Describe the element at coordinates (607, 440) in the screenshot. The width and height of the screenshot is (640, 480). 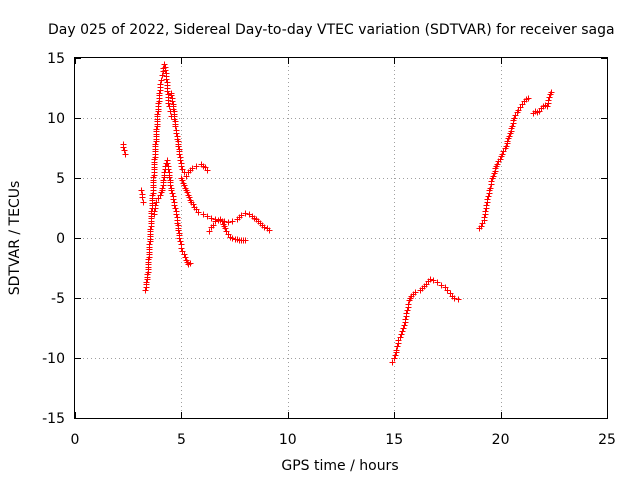
I see `x-tick-label: 25` at that location.